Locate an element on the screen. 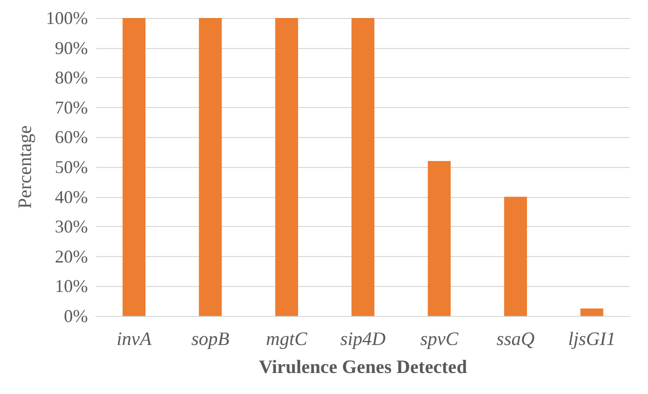 This screenshot has height=394, width=648. x-tick-label: sopB is located at coordinates (210, 339).